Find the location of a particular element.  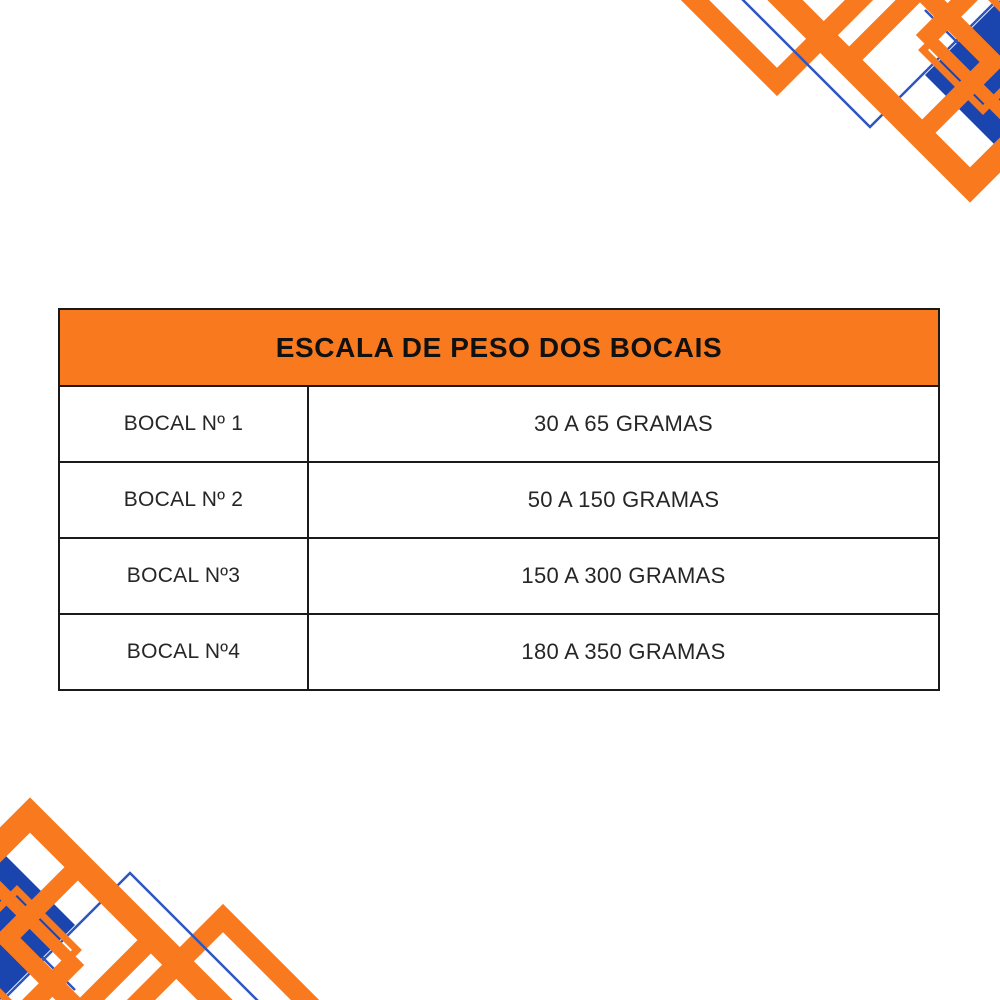

table-row: BOCAL Nº4 180 A 350 GRAMAS is located at coordinates (499, 651).